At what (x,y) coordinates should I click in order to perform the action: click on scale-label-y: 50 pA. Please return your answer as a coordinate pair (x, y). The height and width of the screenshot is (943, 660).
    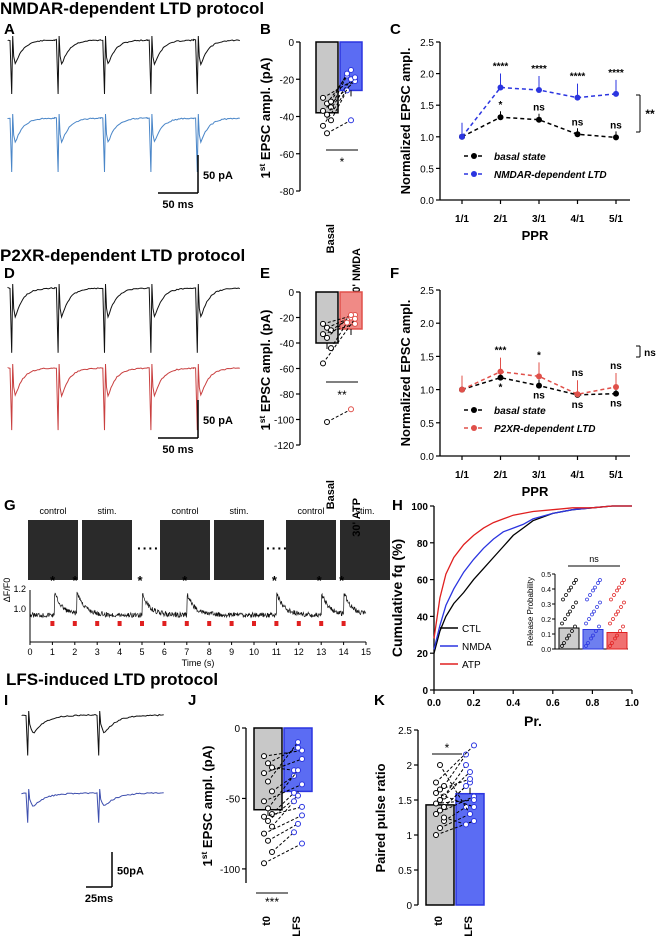
    Looking at the image, I should click on (218, 176).